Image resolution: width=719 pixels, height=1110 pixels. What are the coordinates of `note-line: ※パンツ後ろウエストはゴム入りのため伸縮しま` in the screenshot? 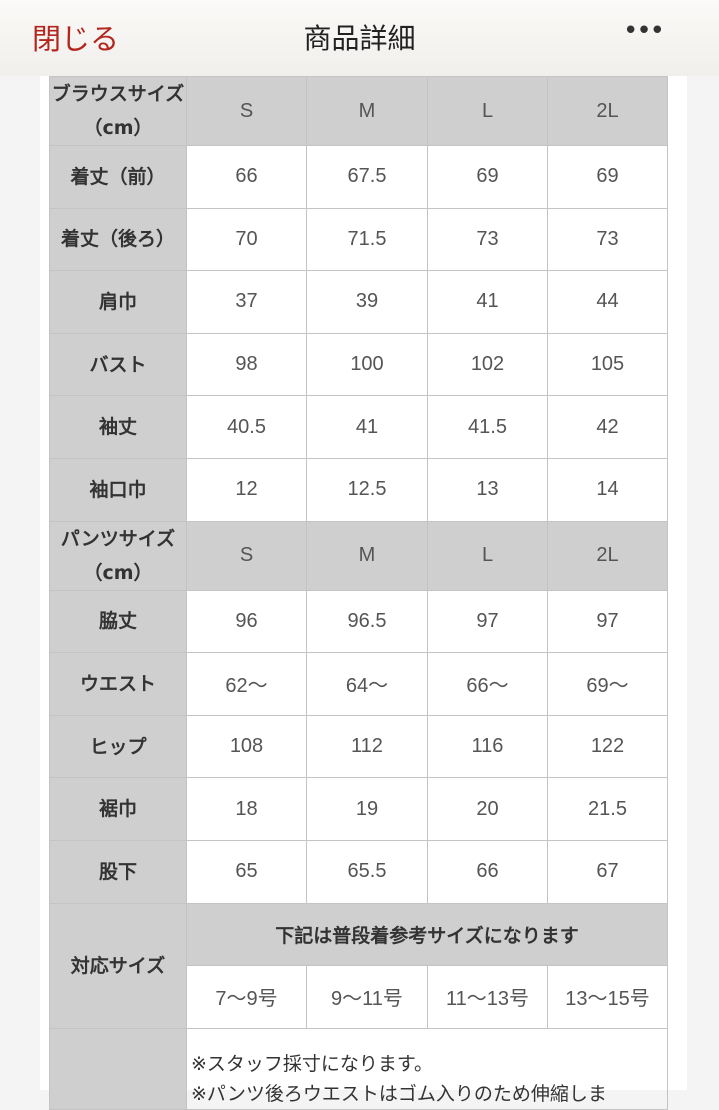 It's located at (399, 1093).